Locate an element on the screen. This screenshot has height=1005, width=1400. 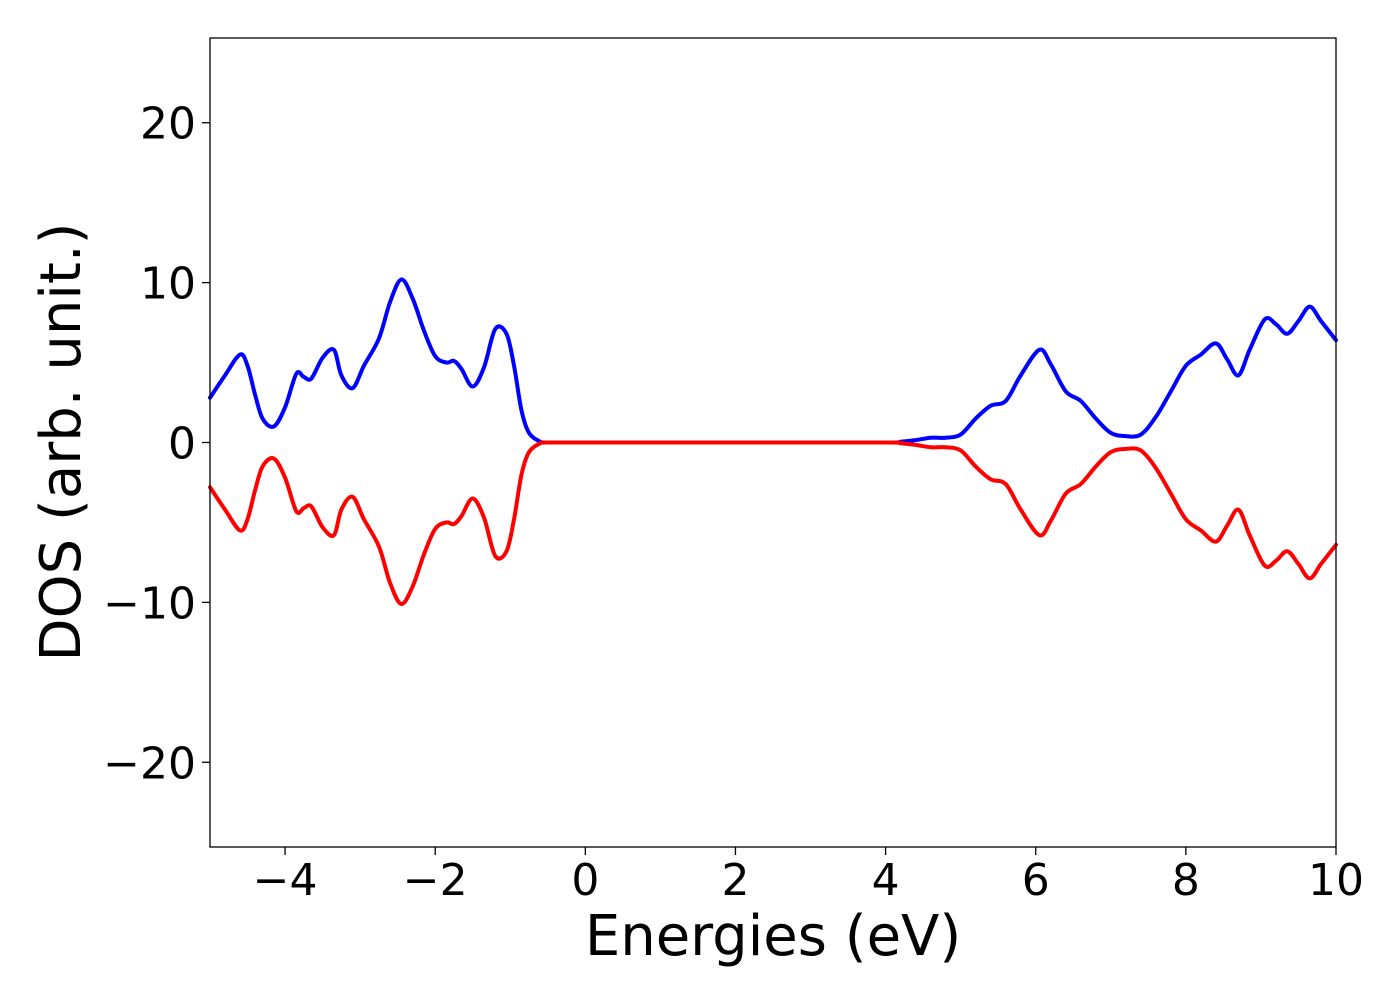
x-tick-label: −2 is located at coordinates (435, 880).